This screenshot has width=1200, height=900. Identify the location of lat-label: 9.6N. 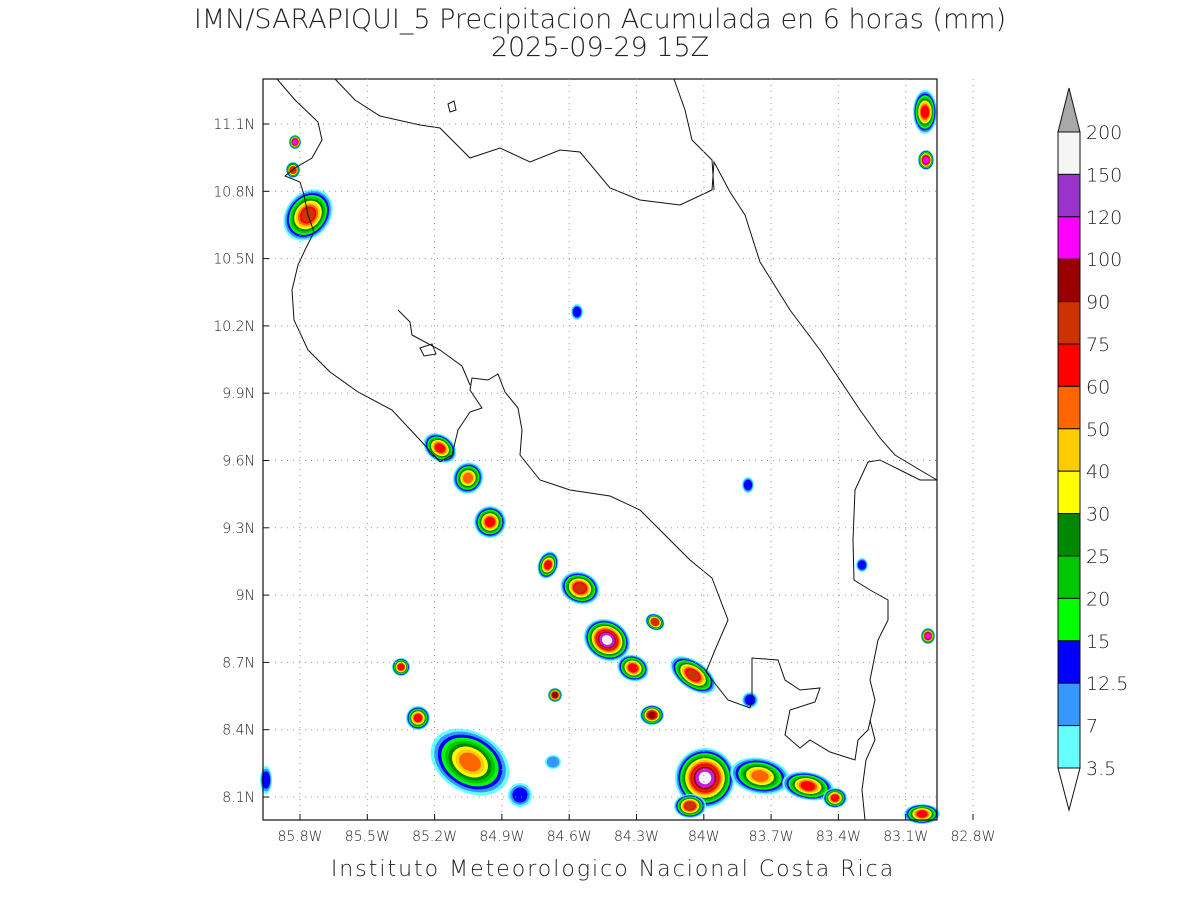
(238, 462).